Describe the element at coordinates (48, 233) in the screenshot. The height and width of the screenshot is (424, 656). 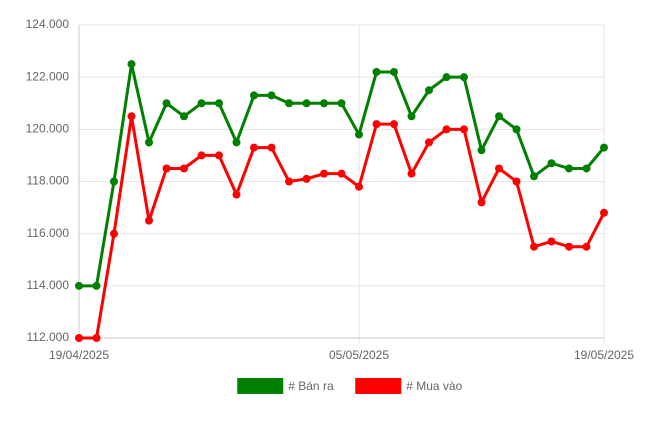
I see `y-tick-label: 116.000` at that location.